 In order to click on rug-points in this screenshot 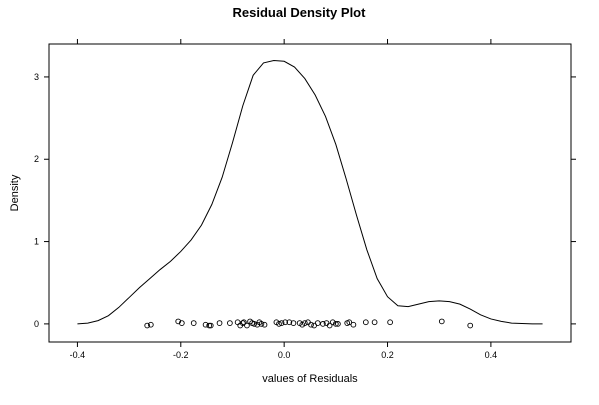, I will do `click(309, 323)`.